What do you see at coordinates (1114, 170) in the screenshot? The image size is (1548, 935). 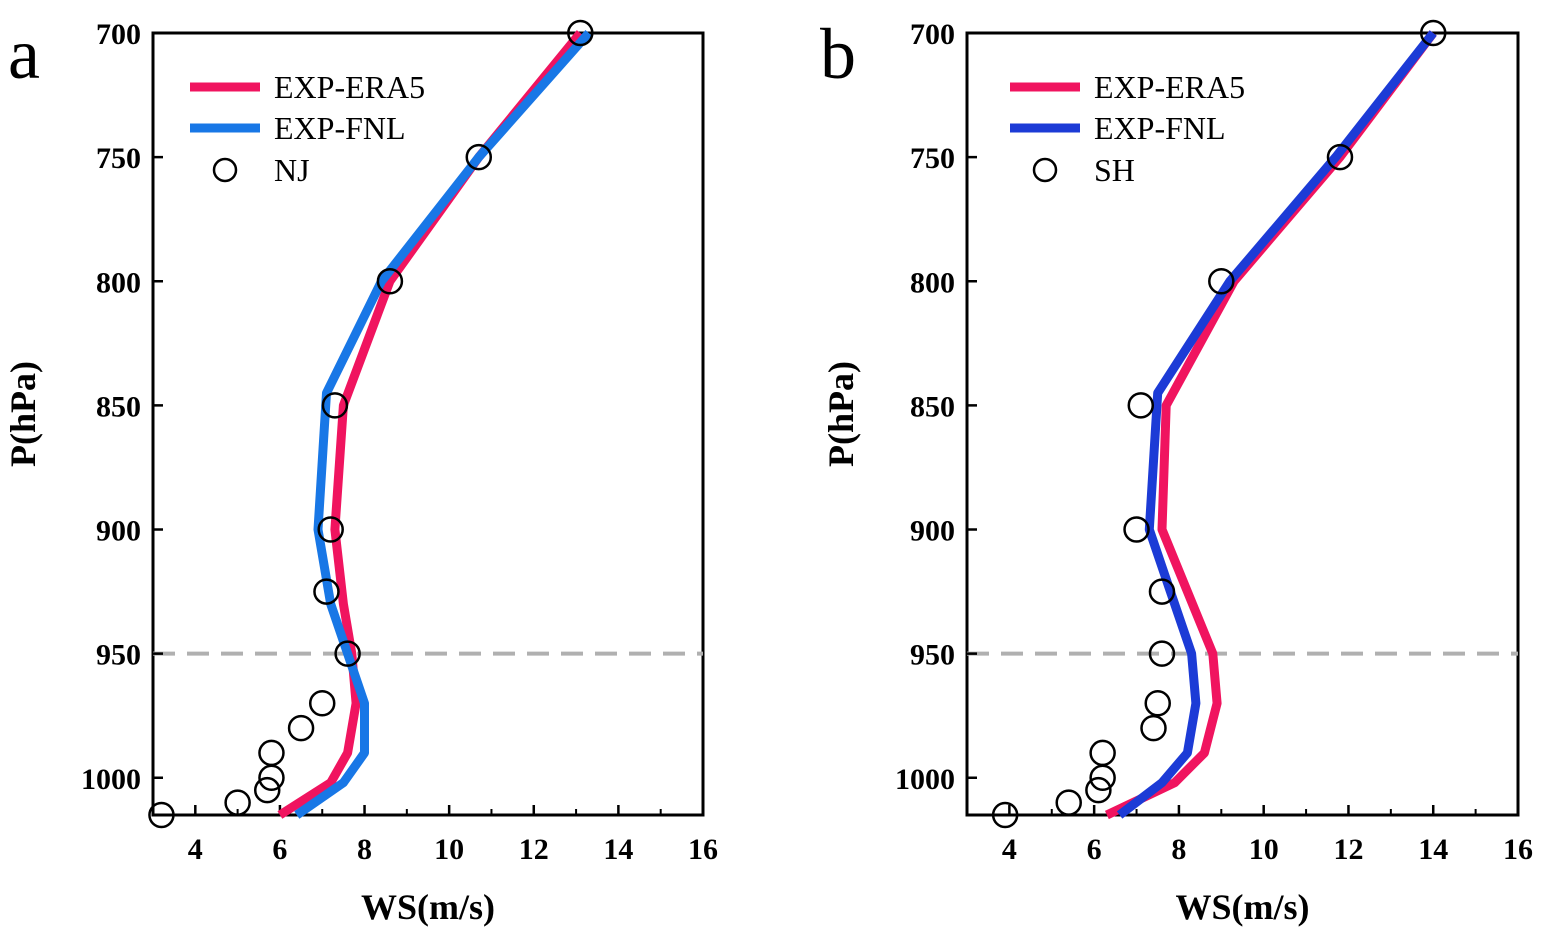 I see `legend-label-sh: SH` at bounding box center [1114, 170].